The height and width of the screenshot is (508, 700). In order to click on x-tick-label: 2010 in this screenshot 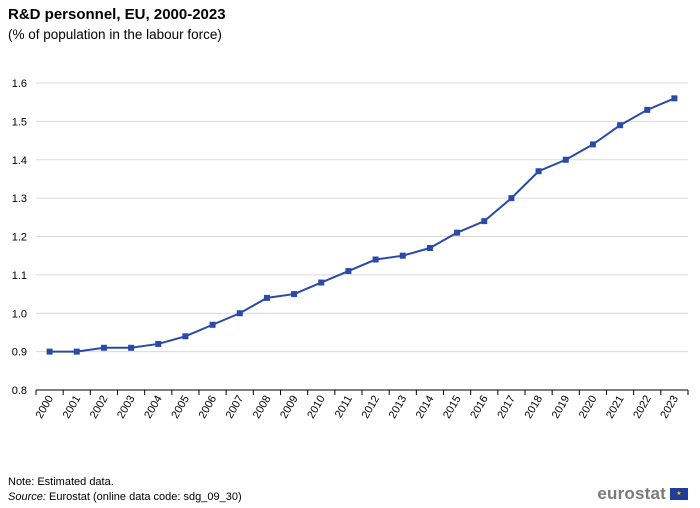, I will do `click(316, 407)`.